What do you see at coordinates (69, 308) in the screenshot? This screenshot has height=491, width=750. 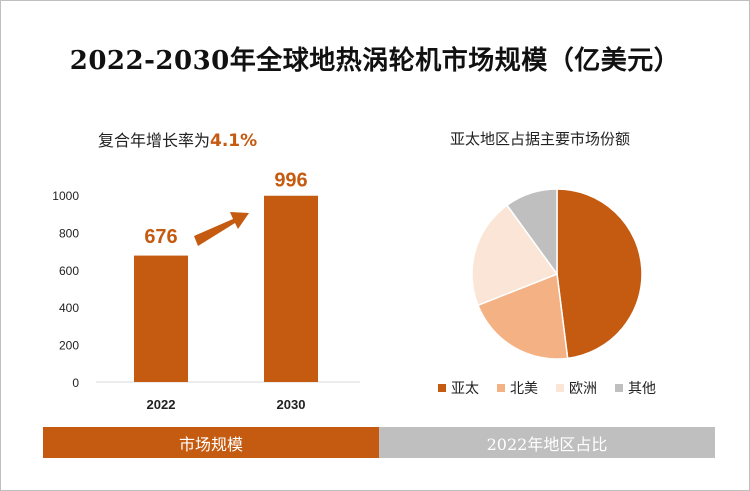 I see `y-tick-label: 400` at bounding box center [69, 308].